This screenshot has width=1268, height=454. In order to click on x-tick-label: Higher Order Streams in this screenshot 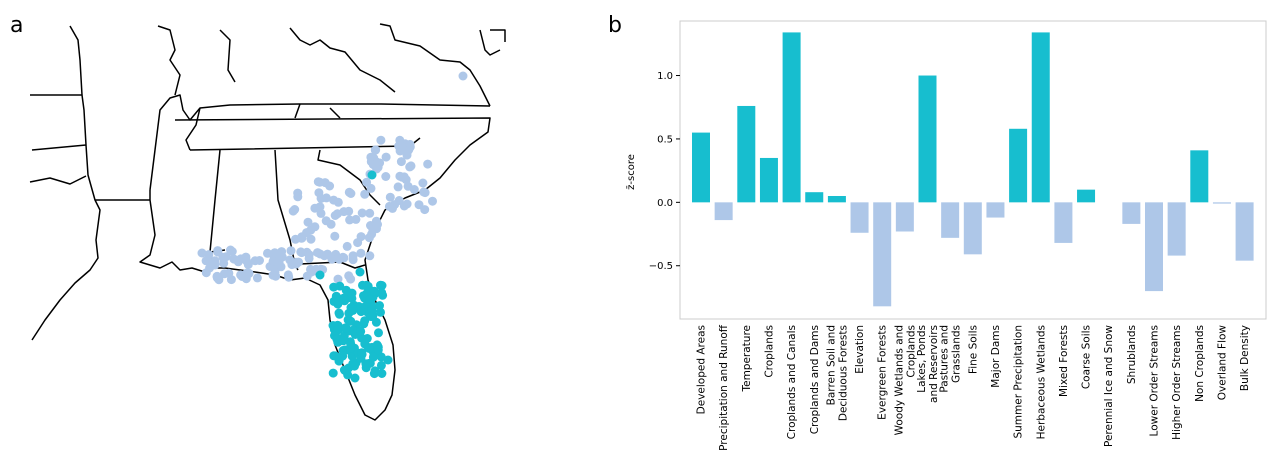, I will do `click(1177, 382)`.